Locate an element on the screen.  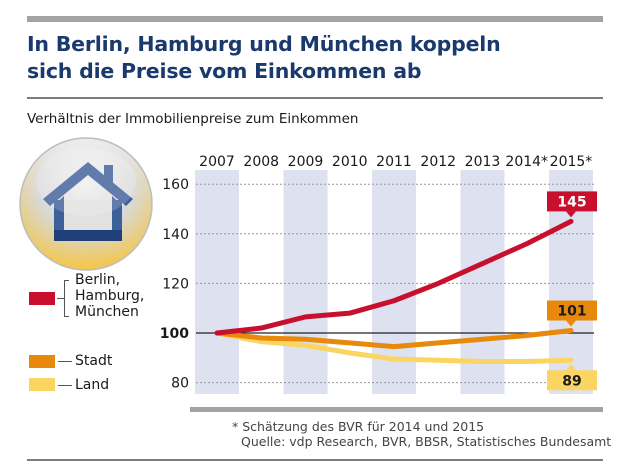
x-tick-label: 2010 is located at coordinates (350, 162).